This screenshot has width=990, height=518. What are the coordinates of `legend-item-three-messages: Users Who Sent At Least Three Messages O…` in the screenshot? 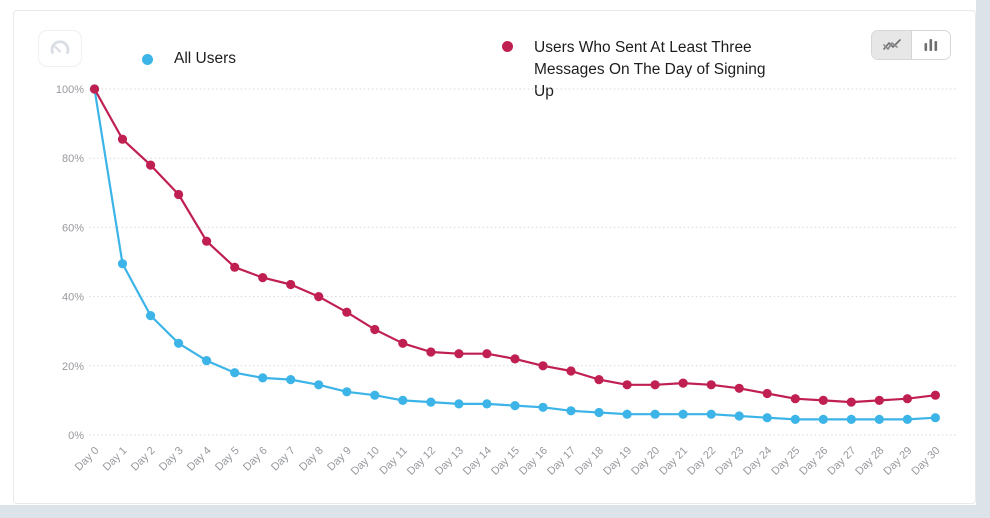 It's located at (645, 70).